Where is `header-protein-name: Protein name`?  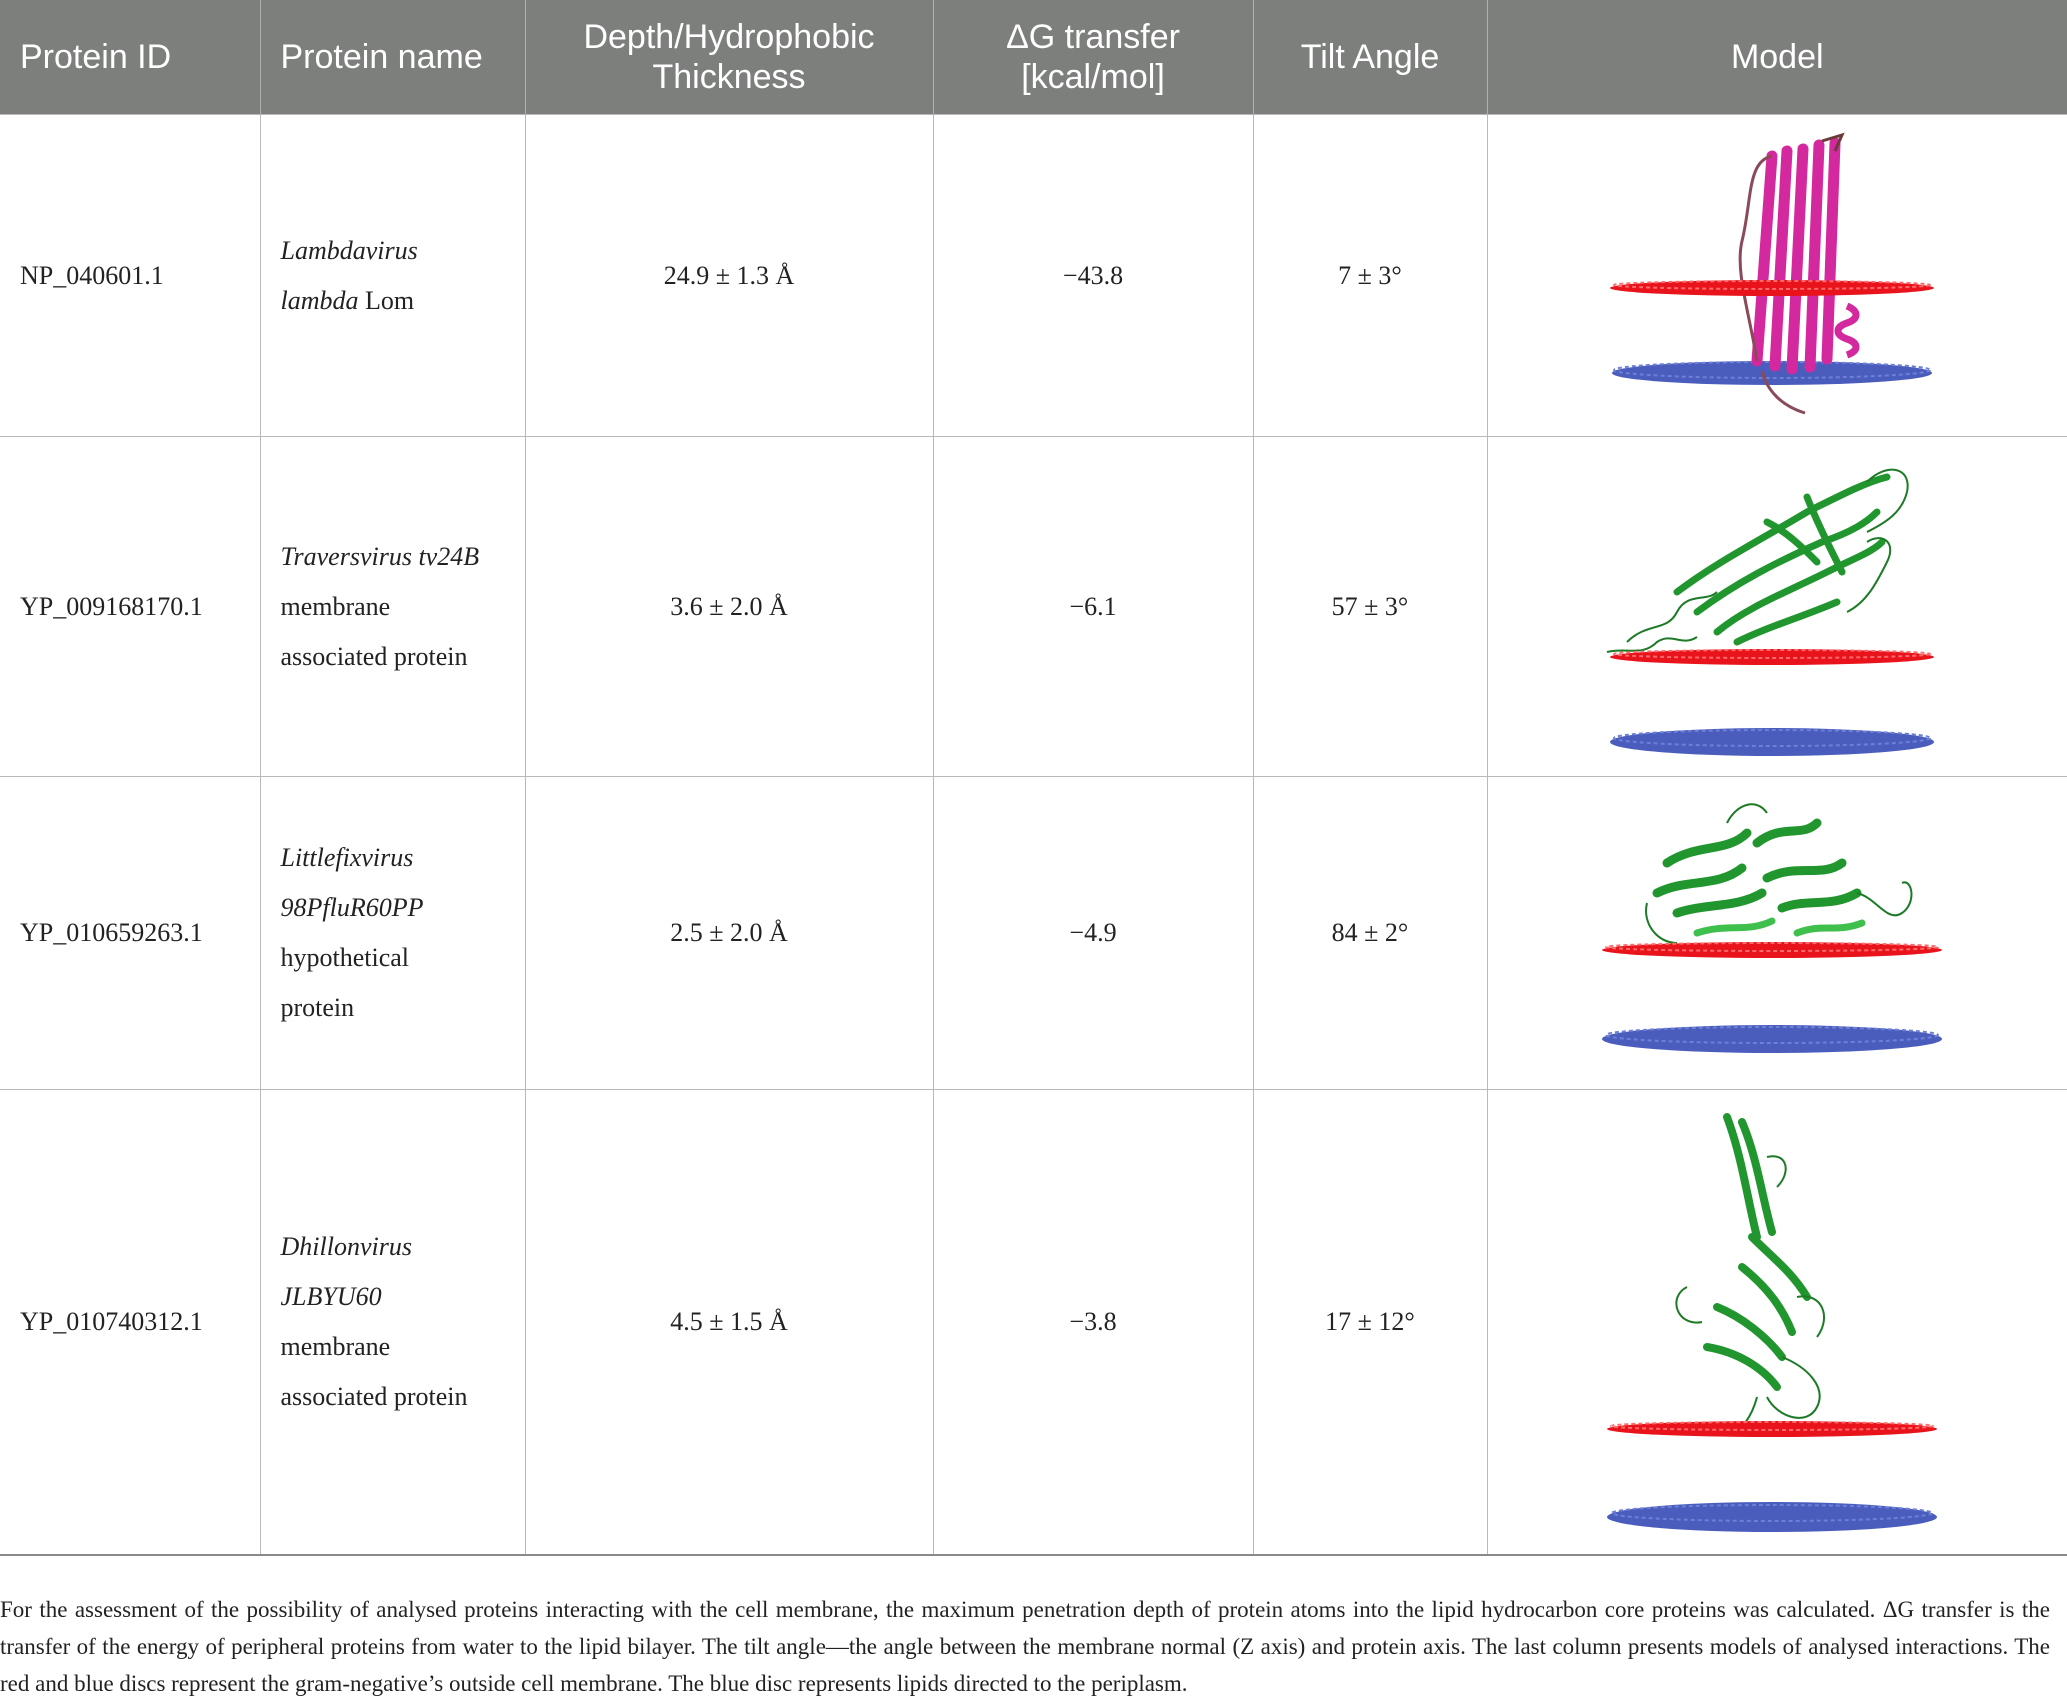
header-protein-name: Protein name is located at coordinates (392, 57).